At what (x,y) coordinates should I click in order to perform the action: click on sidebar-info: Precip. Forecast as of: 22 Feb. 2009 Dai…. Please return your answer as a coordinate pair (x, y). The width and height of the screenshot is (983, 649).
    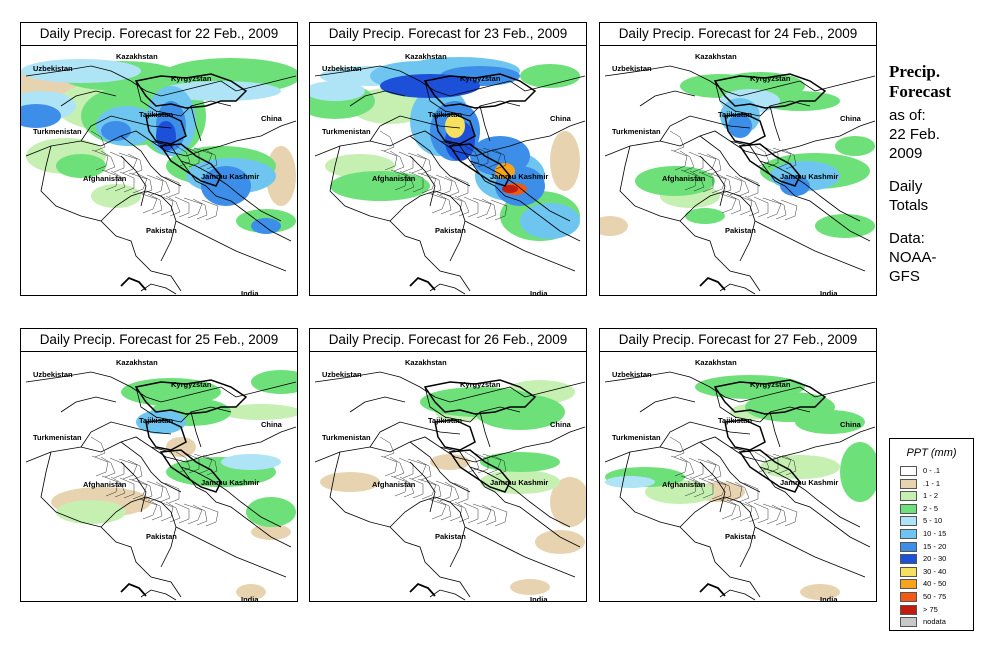
    Looking at the image, I should click on (936, 174).